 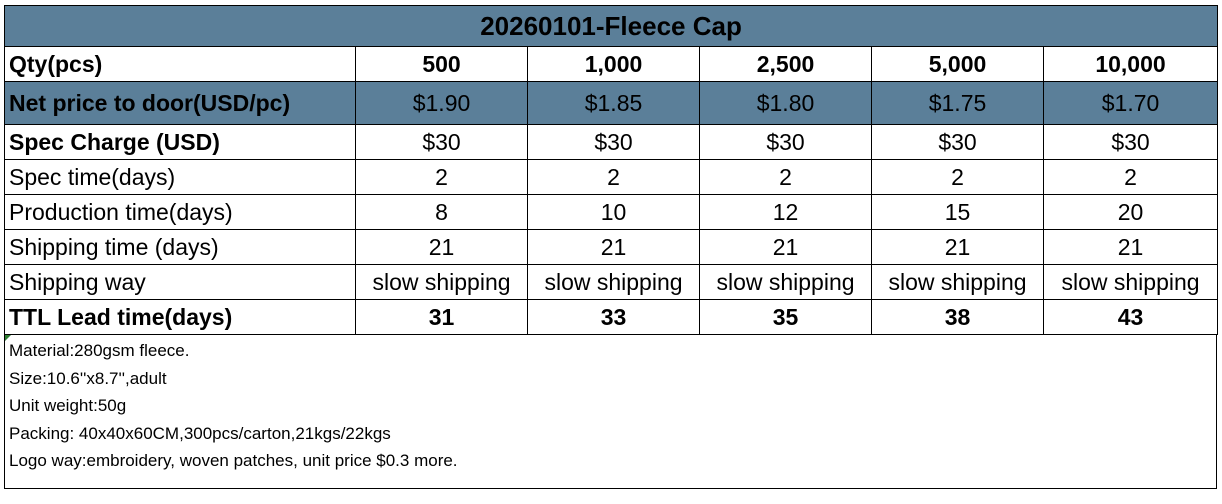 What do you see at coordinates (180, 282) in the screenshot?
I see `shipping-way-label: Shipping way` at bounding box center [180, 282].